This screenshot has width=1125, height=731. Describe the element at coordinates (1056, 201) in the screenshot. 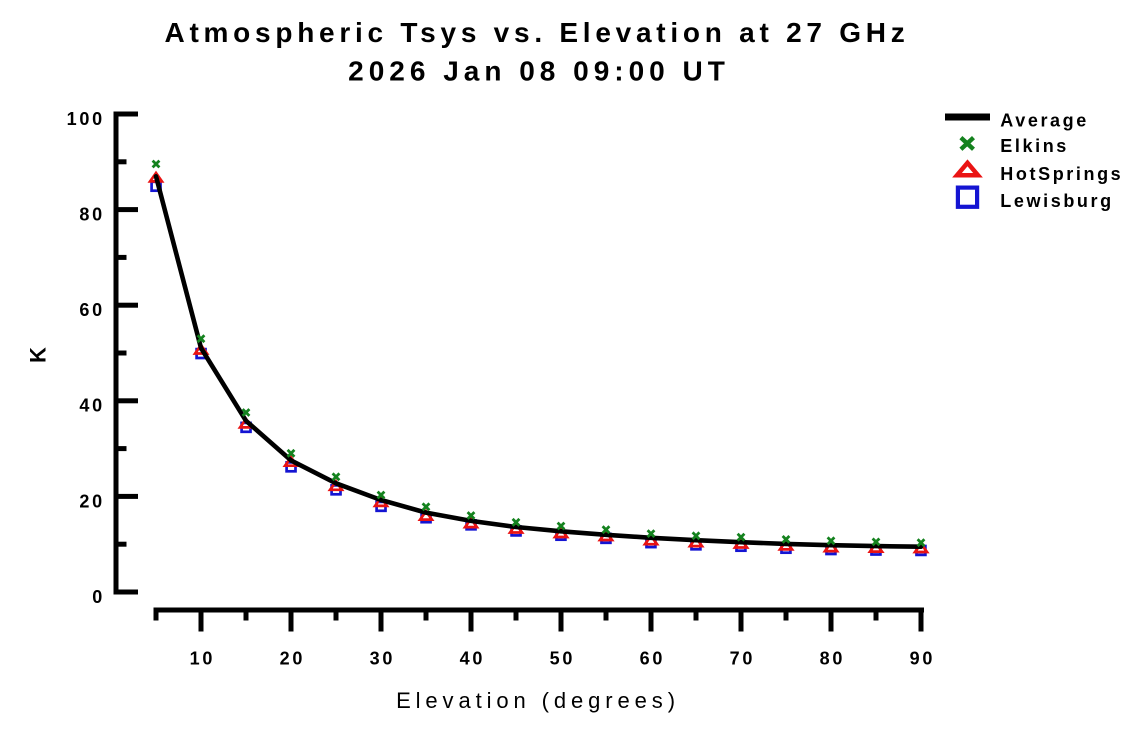

I see `svg-text: Lewisburg` at that location.